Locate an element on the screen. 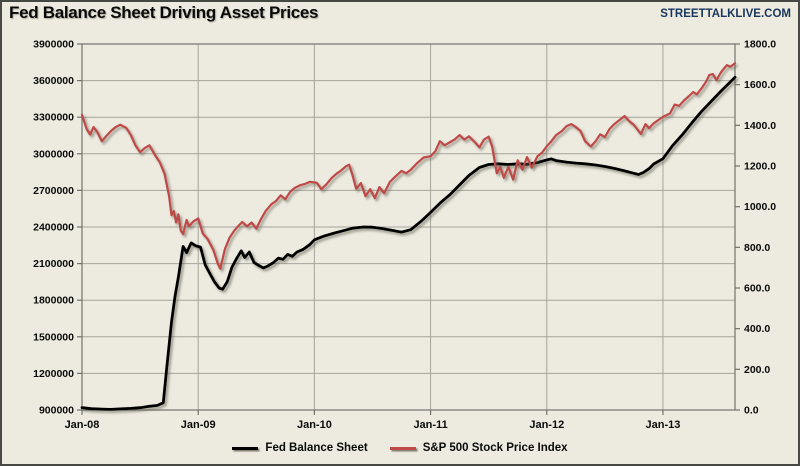 This screenshot has width=800, height=466. left-tick-label: 1500000 is located at coordinates (53, 337).